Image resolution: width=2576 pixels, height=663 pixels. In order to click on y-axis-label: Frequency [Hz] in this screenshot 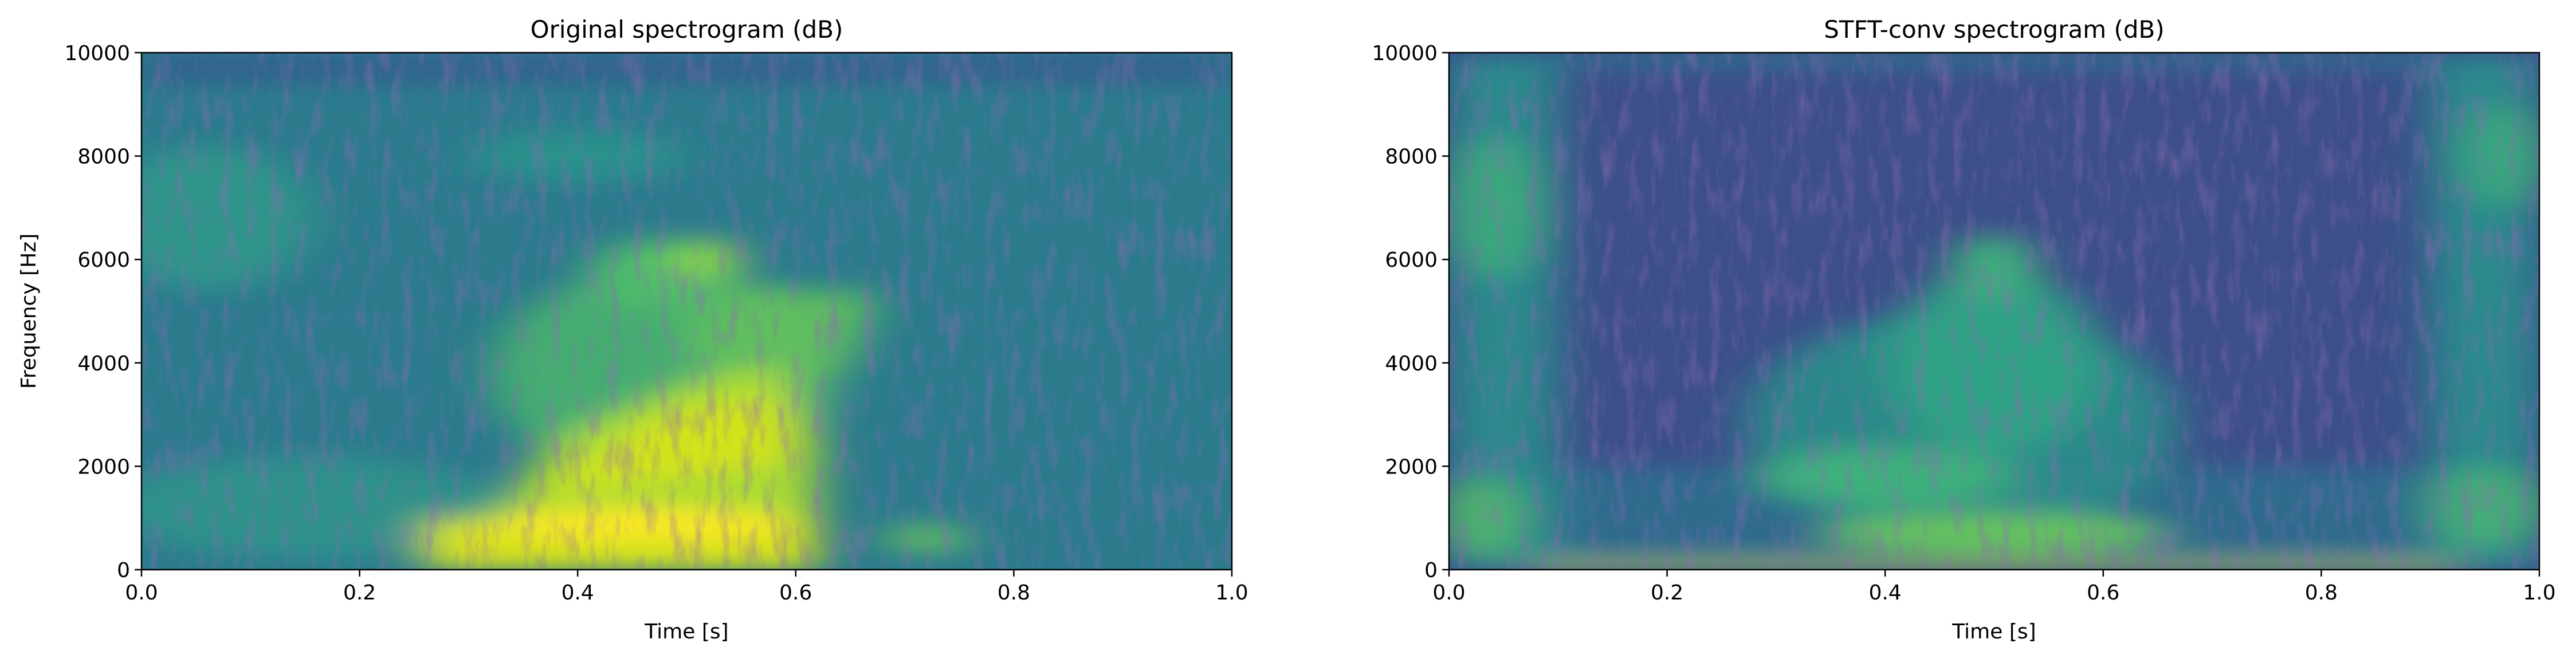, I will do `click(29, 311)`.